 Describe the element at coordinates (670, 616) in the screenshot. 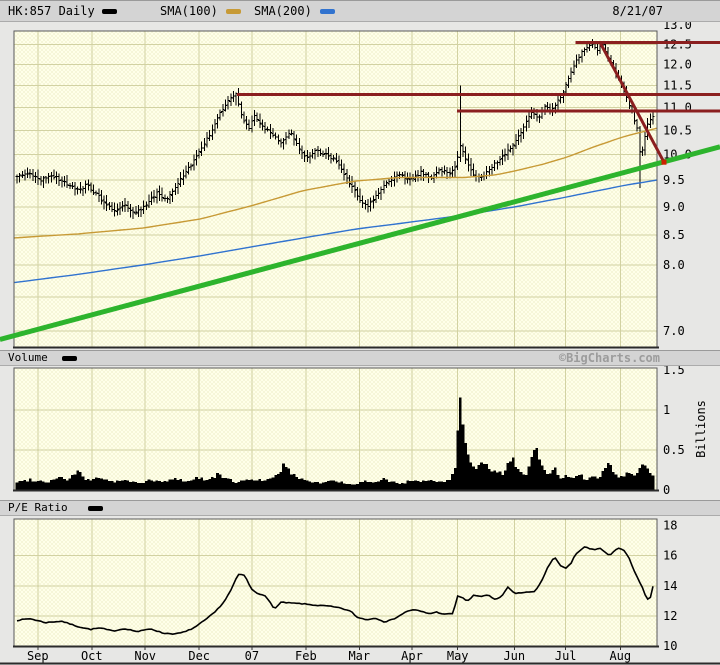

I see `pe-axis-label: 12` at that location.